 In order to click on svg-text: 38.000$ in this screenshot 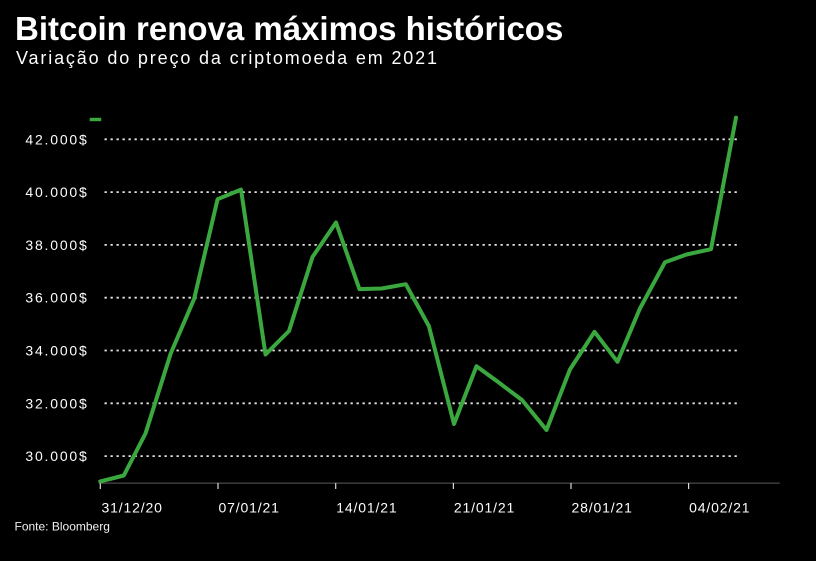, I will do `click(56, 245)`.